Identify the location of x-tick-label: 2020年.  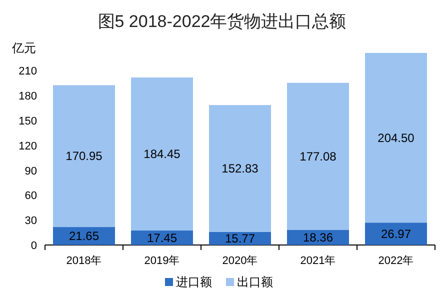
(240, 261).